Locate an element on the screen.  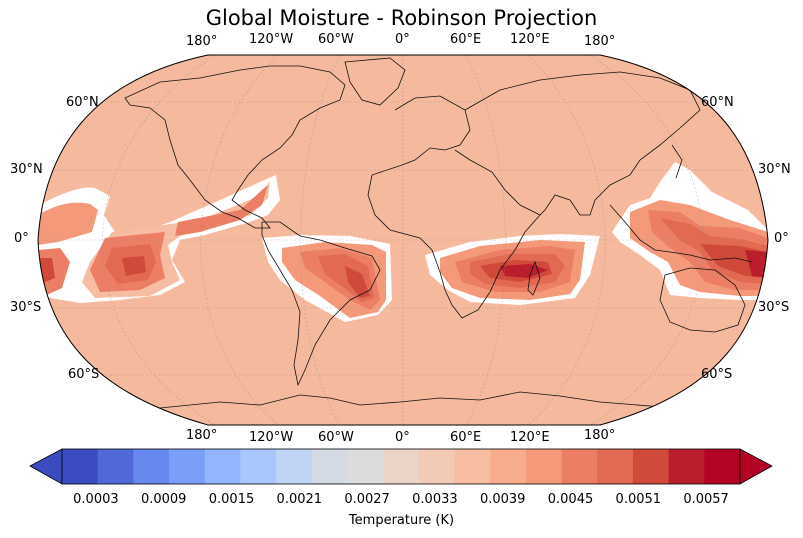
bottom-lon-label: 60°E is located at coordinates (466, 437).